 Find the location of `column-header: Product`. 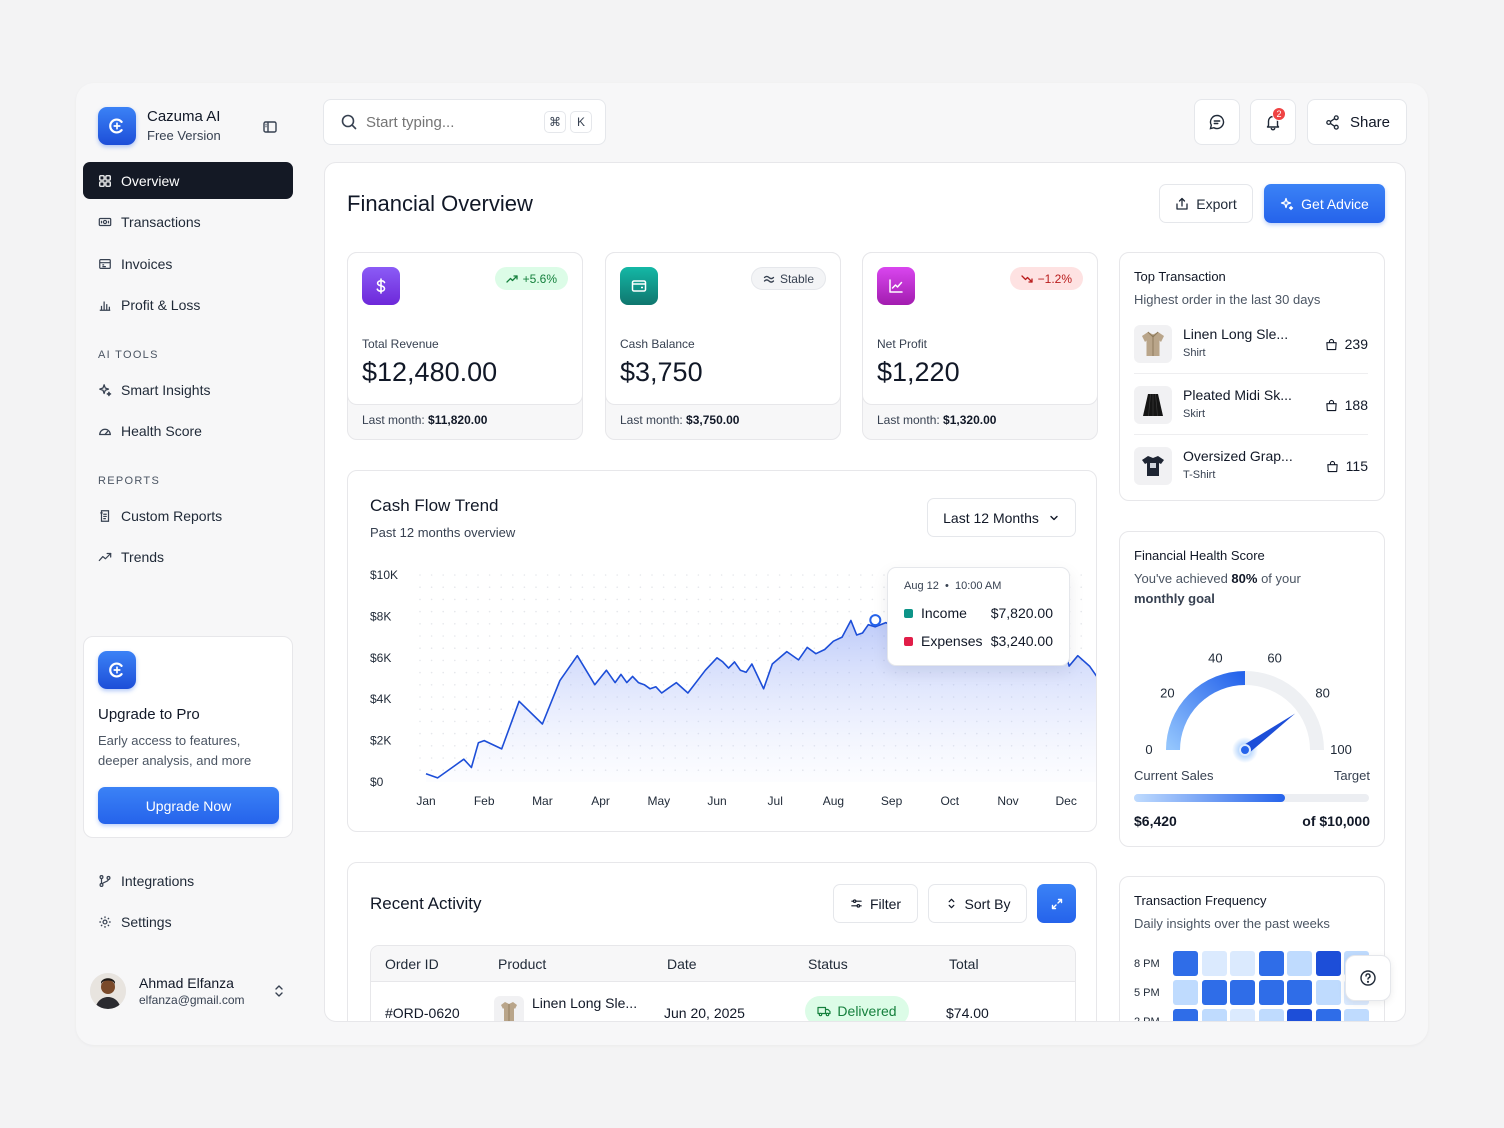

column-header: Product is located at coordinates (522, 964).